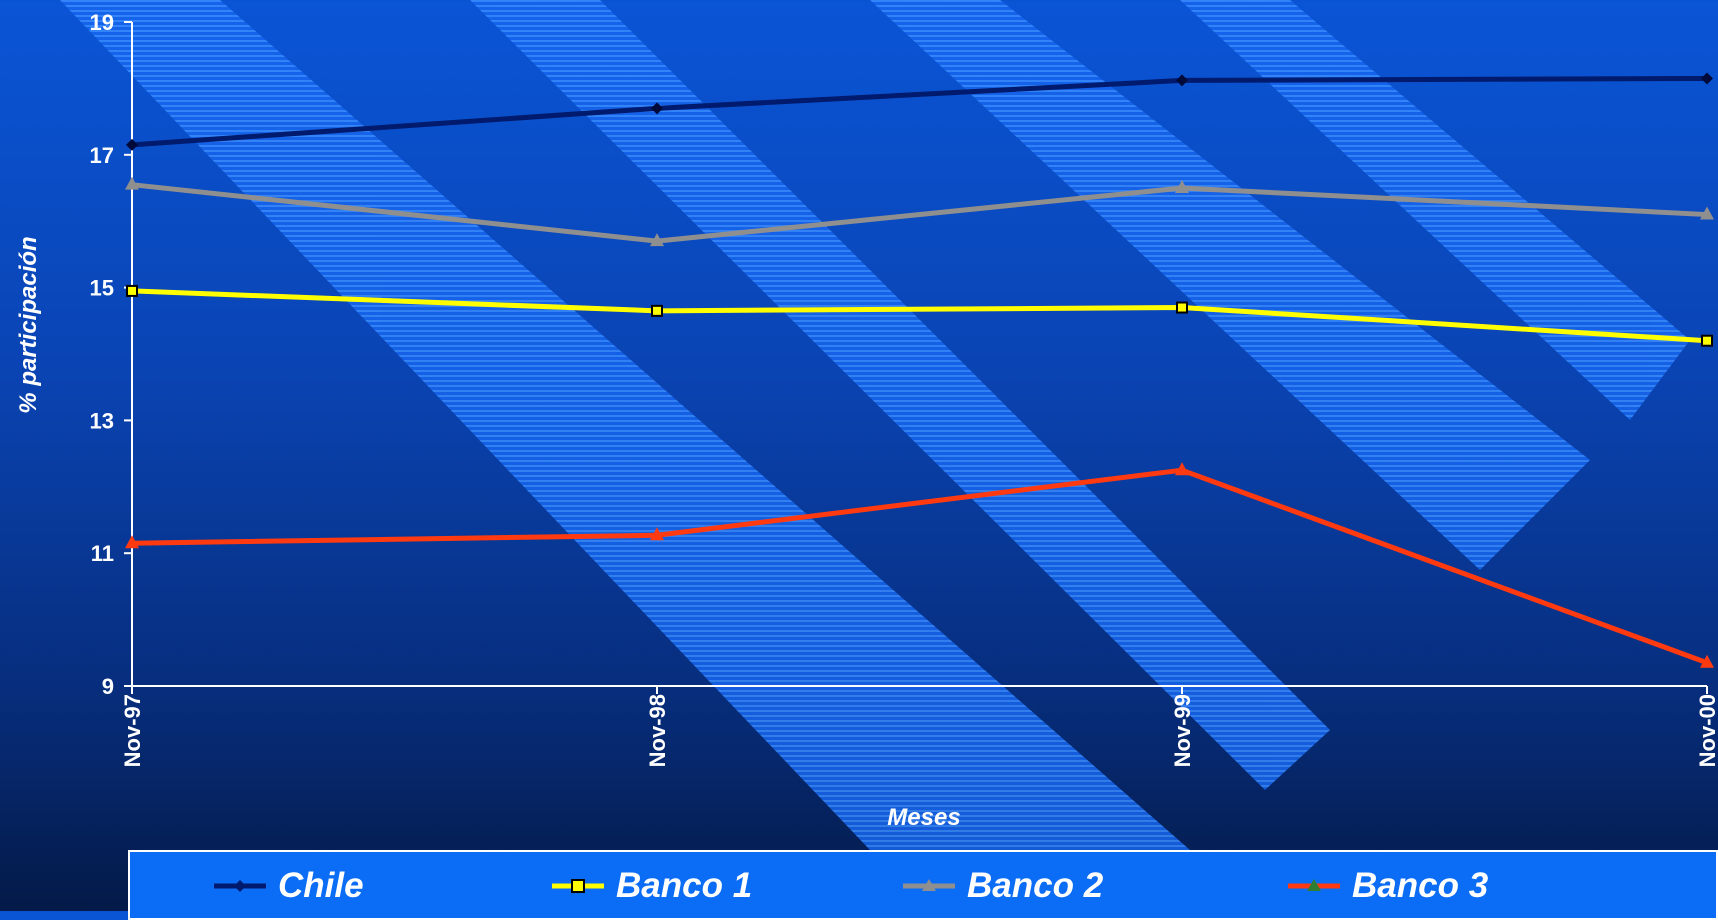  What do you see at coordinates (919, 111) in the screenshot?
I see `series-line-chile` at bounding box center [919, 111].